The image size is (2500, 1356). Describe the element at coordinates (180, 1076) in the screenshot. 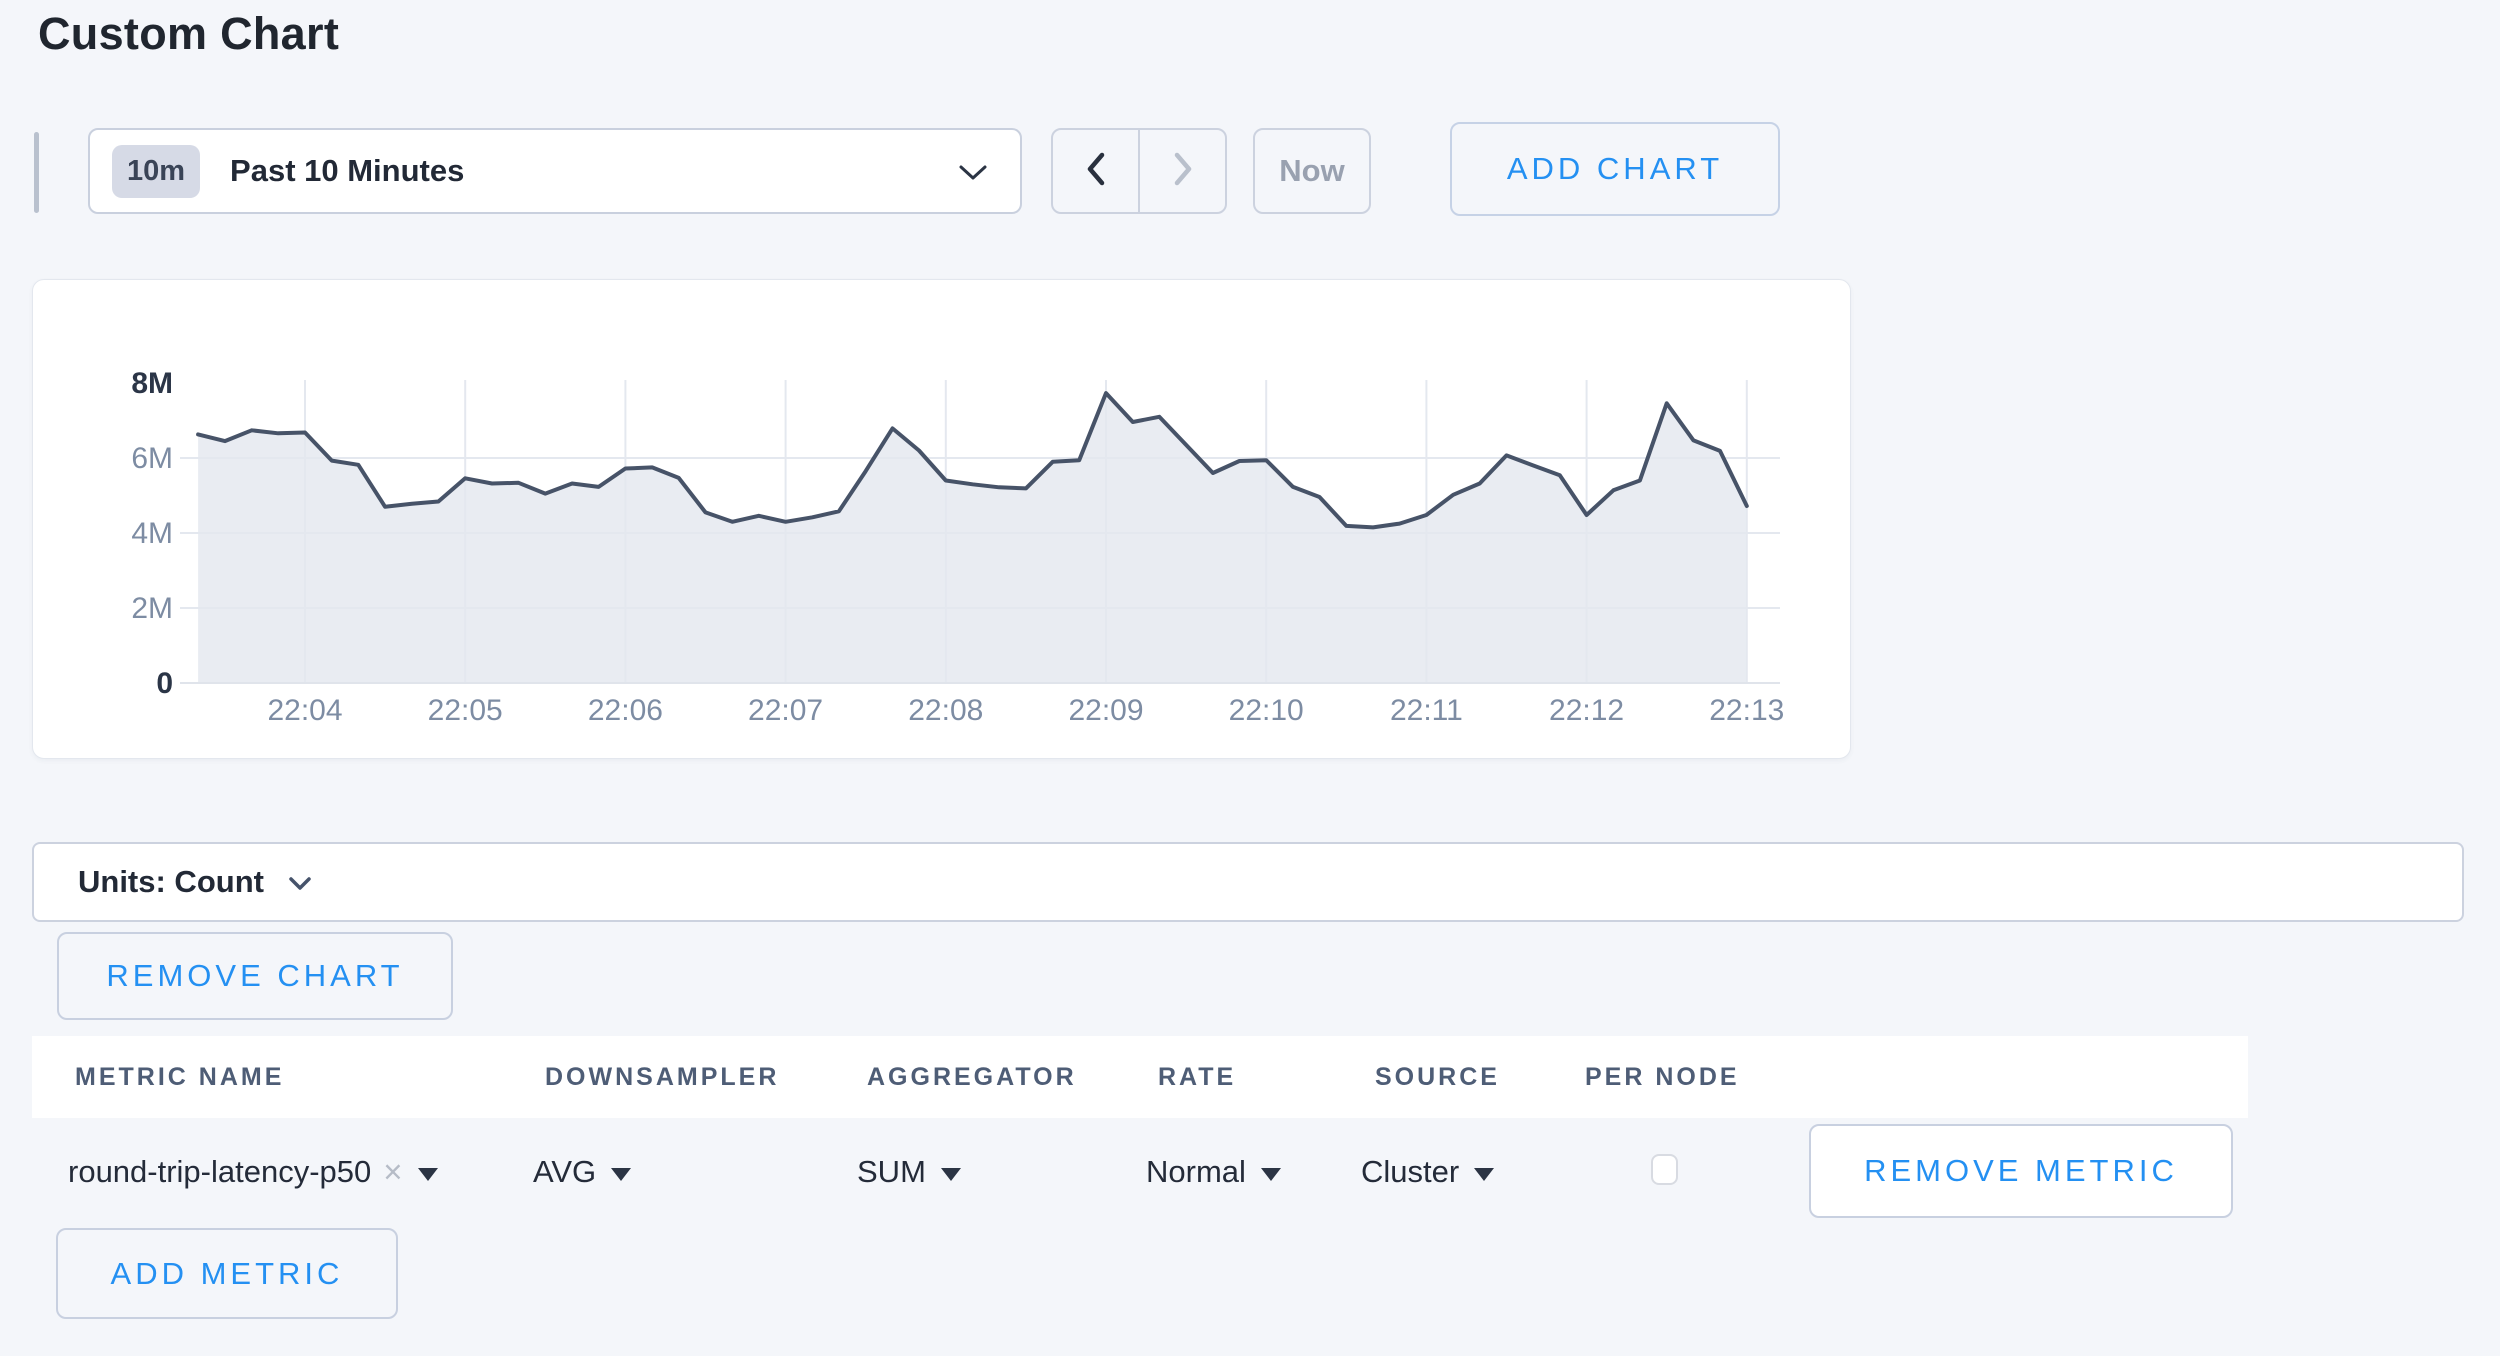

I see `column-header-metric-name: METRIC NAME` at that location.